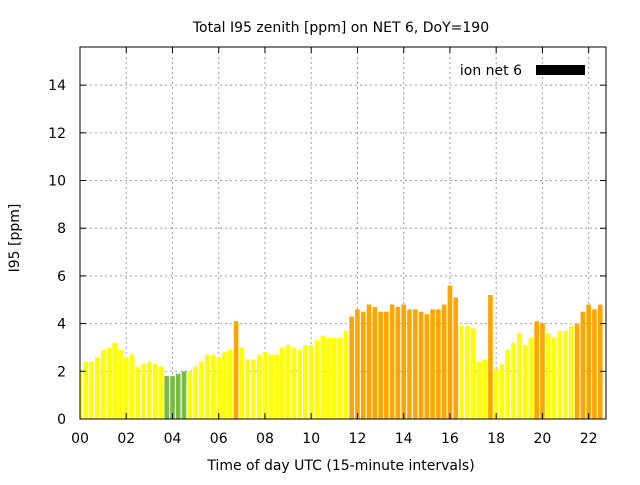 The width and height of the screenshot is (640, 485). Describe the element at coordinates (61, 372) in the screenshot. I see `y-tick-label: 2` at that location.